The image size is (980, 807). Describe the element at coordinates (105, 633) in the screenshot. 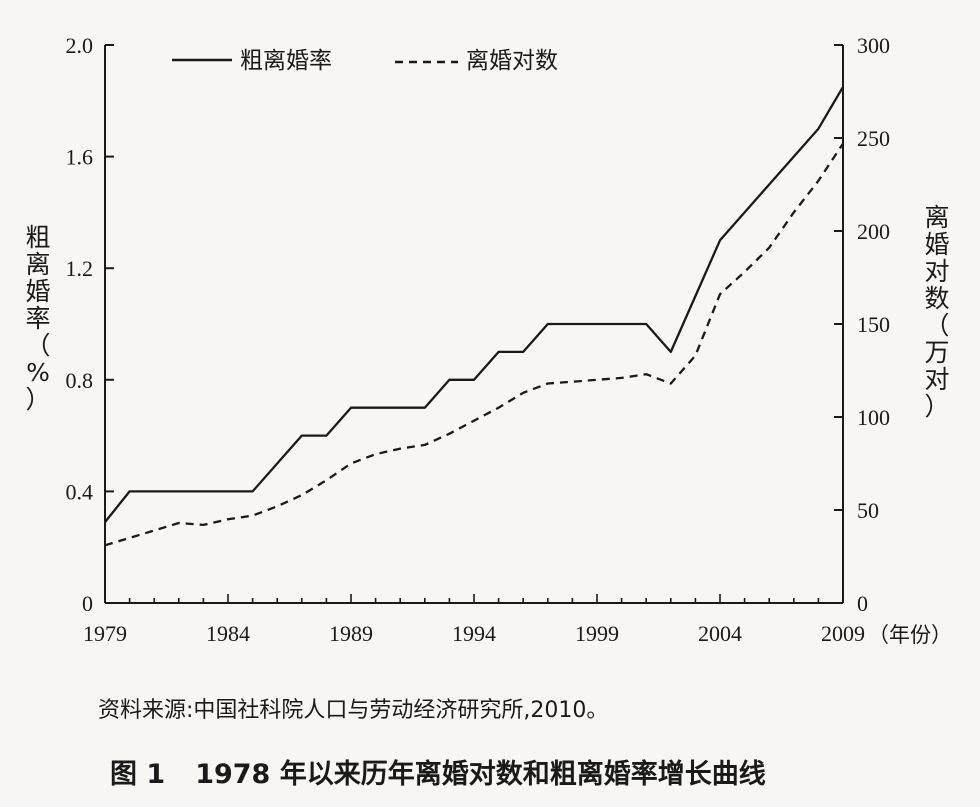

I see `x-tick-label: 1979` at that location.